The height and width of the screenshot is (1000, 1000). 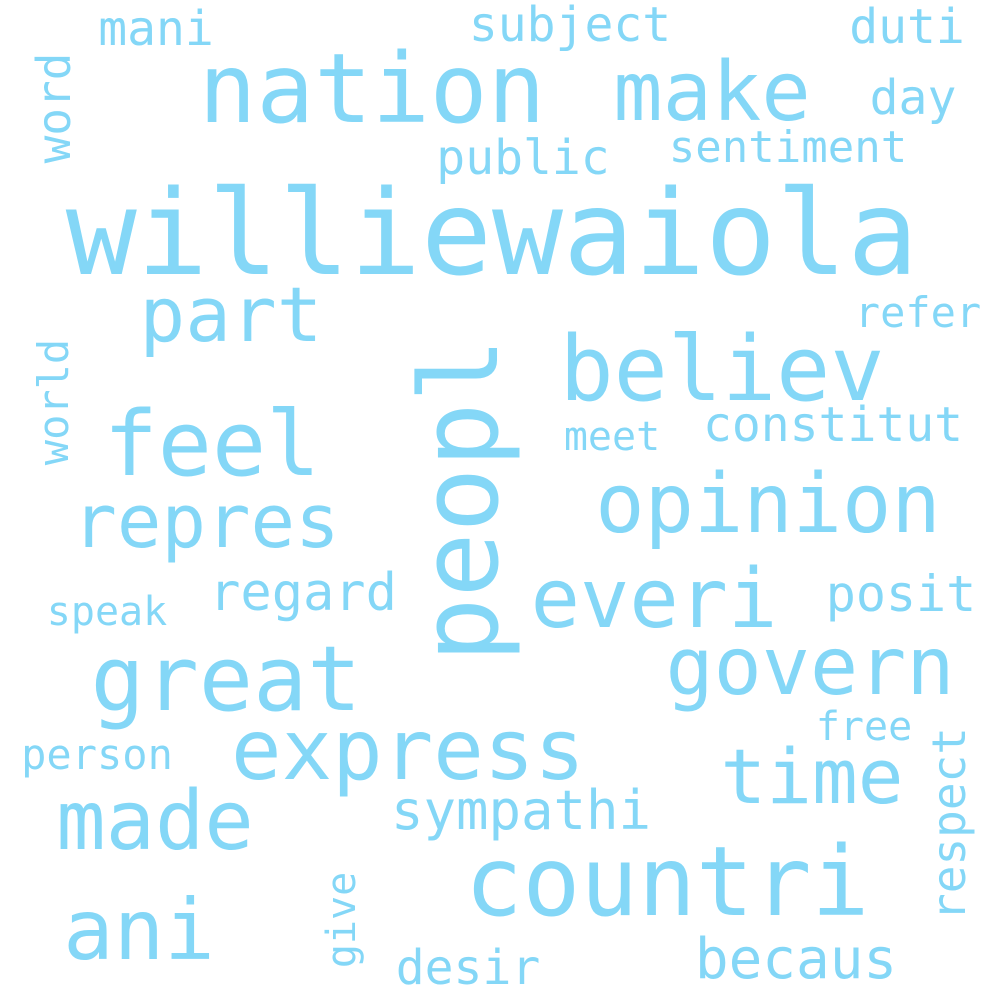 What do you see at coordinates (226, 679) in the screenshot?
I see `word-great: great` at bounding box center [226, 679].